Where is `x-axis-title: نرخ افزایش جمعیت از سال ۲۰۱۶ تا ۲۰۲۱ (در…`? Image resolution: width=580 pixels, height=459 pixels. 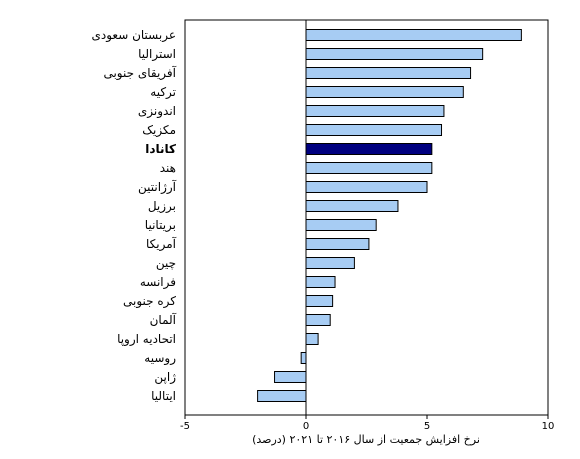
x-axis-title: نرخ افزایش جمعیت از سال ۲۰۱۶ تا ۲۰۲۱ (در… is located at coordinates (366, 439).